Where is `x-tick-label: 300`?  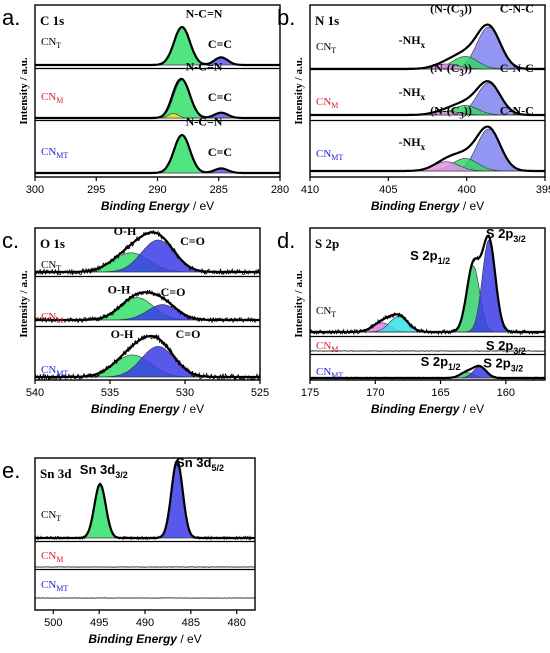 x-tick-label: 300 is located at coordinates (35, 190).